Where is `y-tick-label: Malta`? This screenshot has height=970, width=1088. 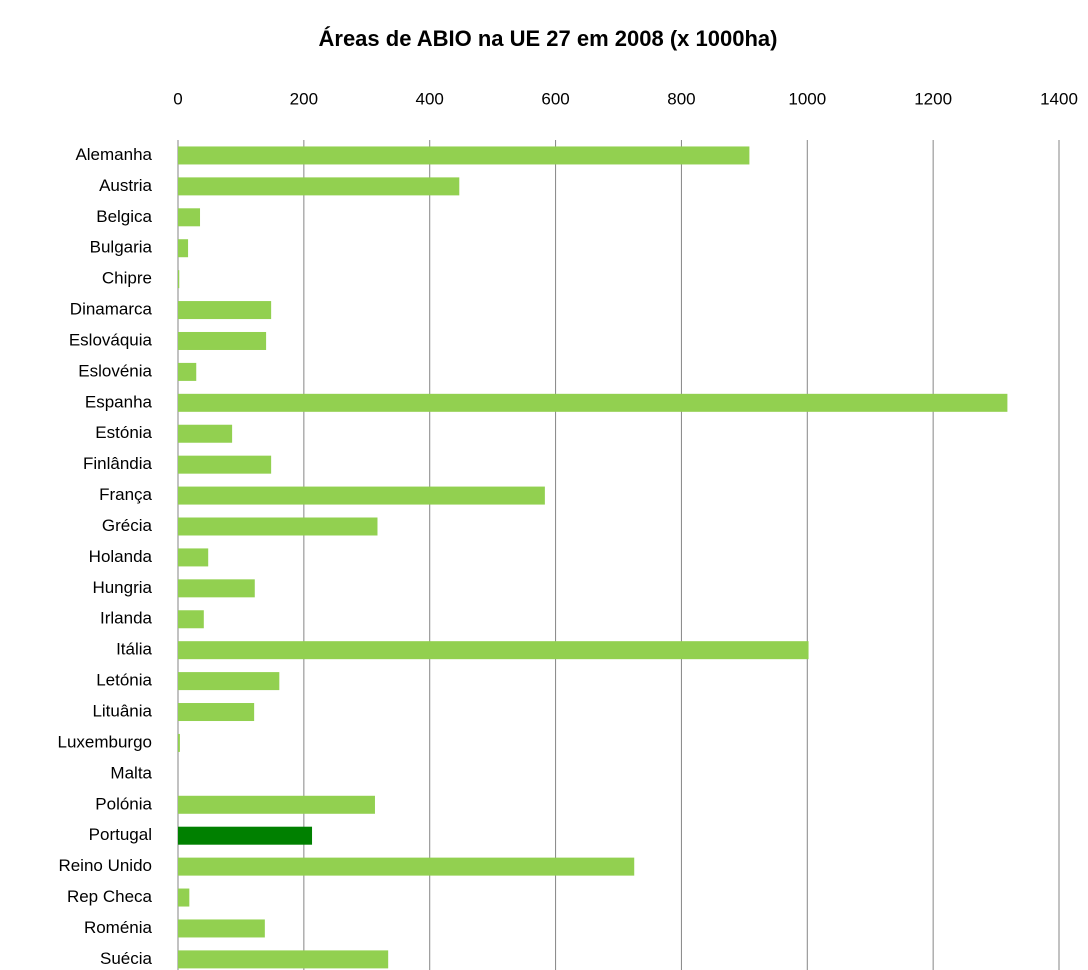 y-tick-label: Malta is located at coordinates (131, 772).